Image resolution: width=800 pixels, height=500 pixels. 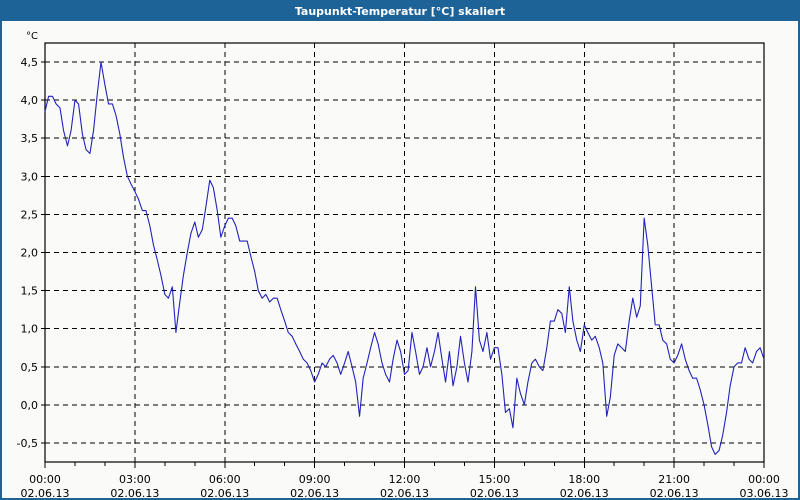 What do you see at coordinates (405, 479) in the screenshot?
I see `x-tick-time-label: 12:00` at bounding box center [405, 479].